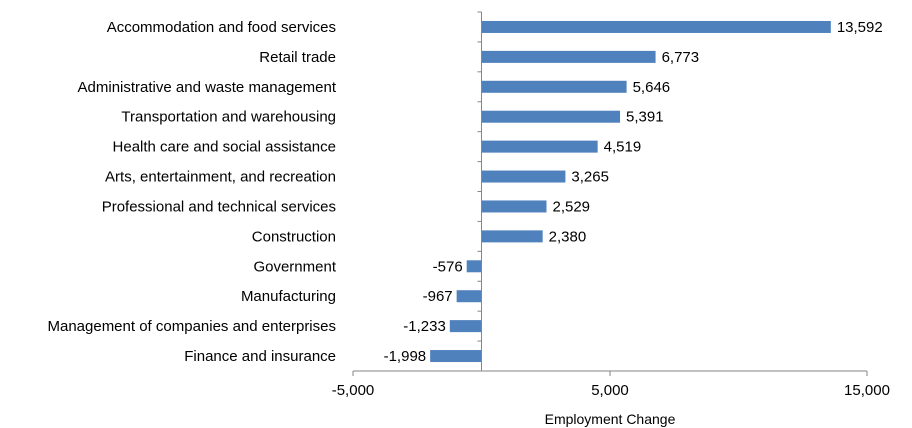 Image resolution: width=912 pixels, height=428 pixels. Describe the element at coordinates (645, 117) in the screenshot. I see `data-label: 5,391` at that location.